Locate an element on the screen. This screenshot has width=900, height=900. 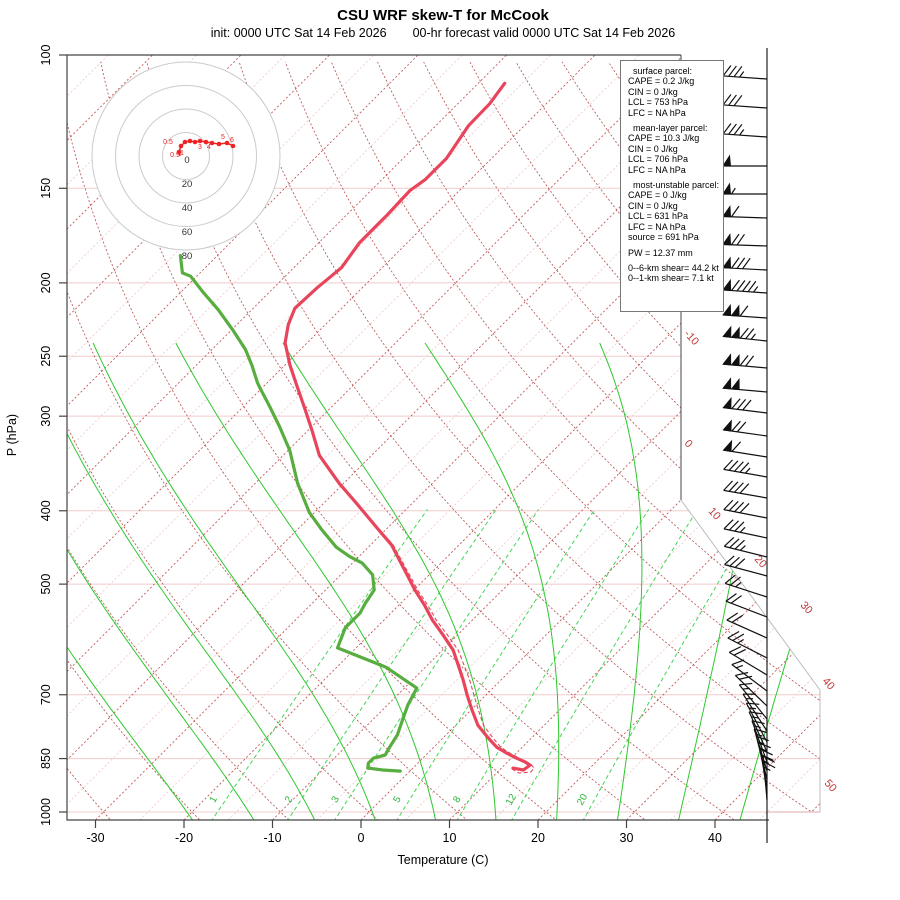
pressure-tick-labels: 100 150 200 250 300 400 500 700 850 1000 is located at coordinates (53, 435).